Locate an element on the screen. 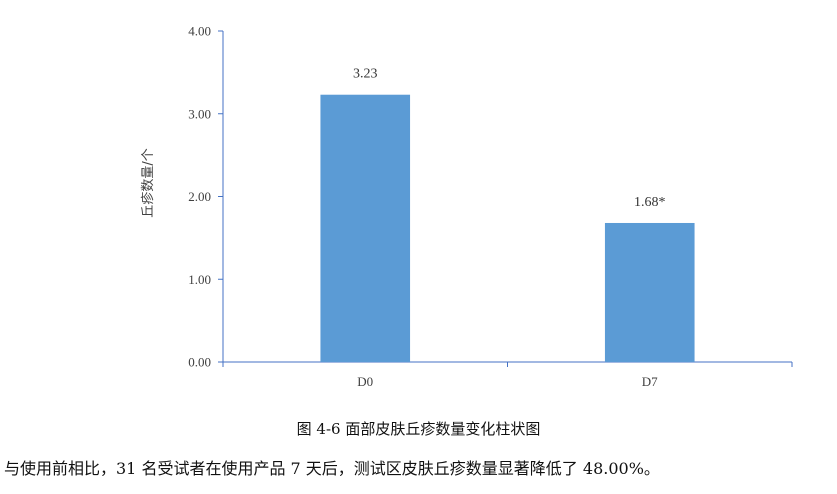 Image resolution: width=837 pixels, height=494 pixels. data-label: 3.23 is located at coordinates (365, 74).